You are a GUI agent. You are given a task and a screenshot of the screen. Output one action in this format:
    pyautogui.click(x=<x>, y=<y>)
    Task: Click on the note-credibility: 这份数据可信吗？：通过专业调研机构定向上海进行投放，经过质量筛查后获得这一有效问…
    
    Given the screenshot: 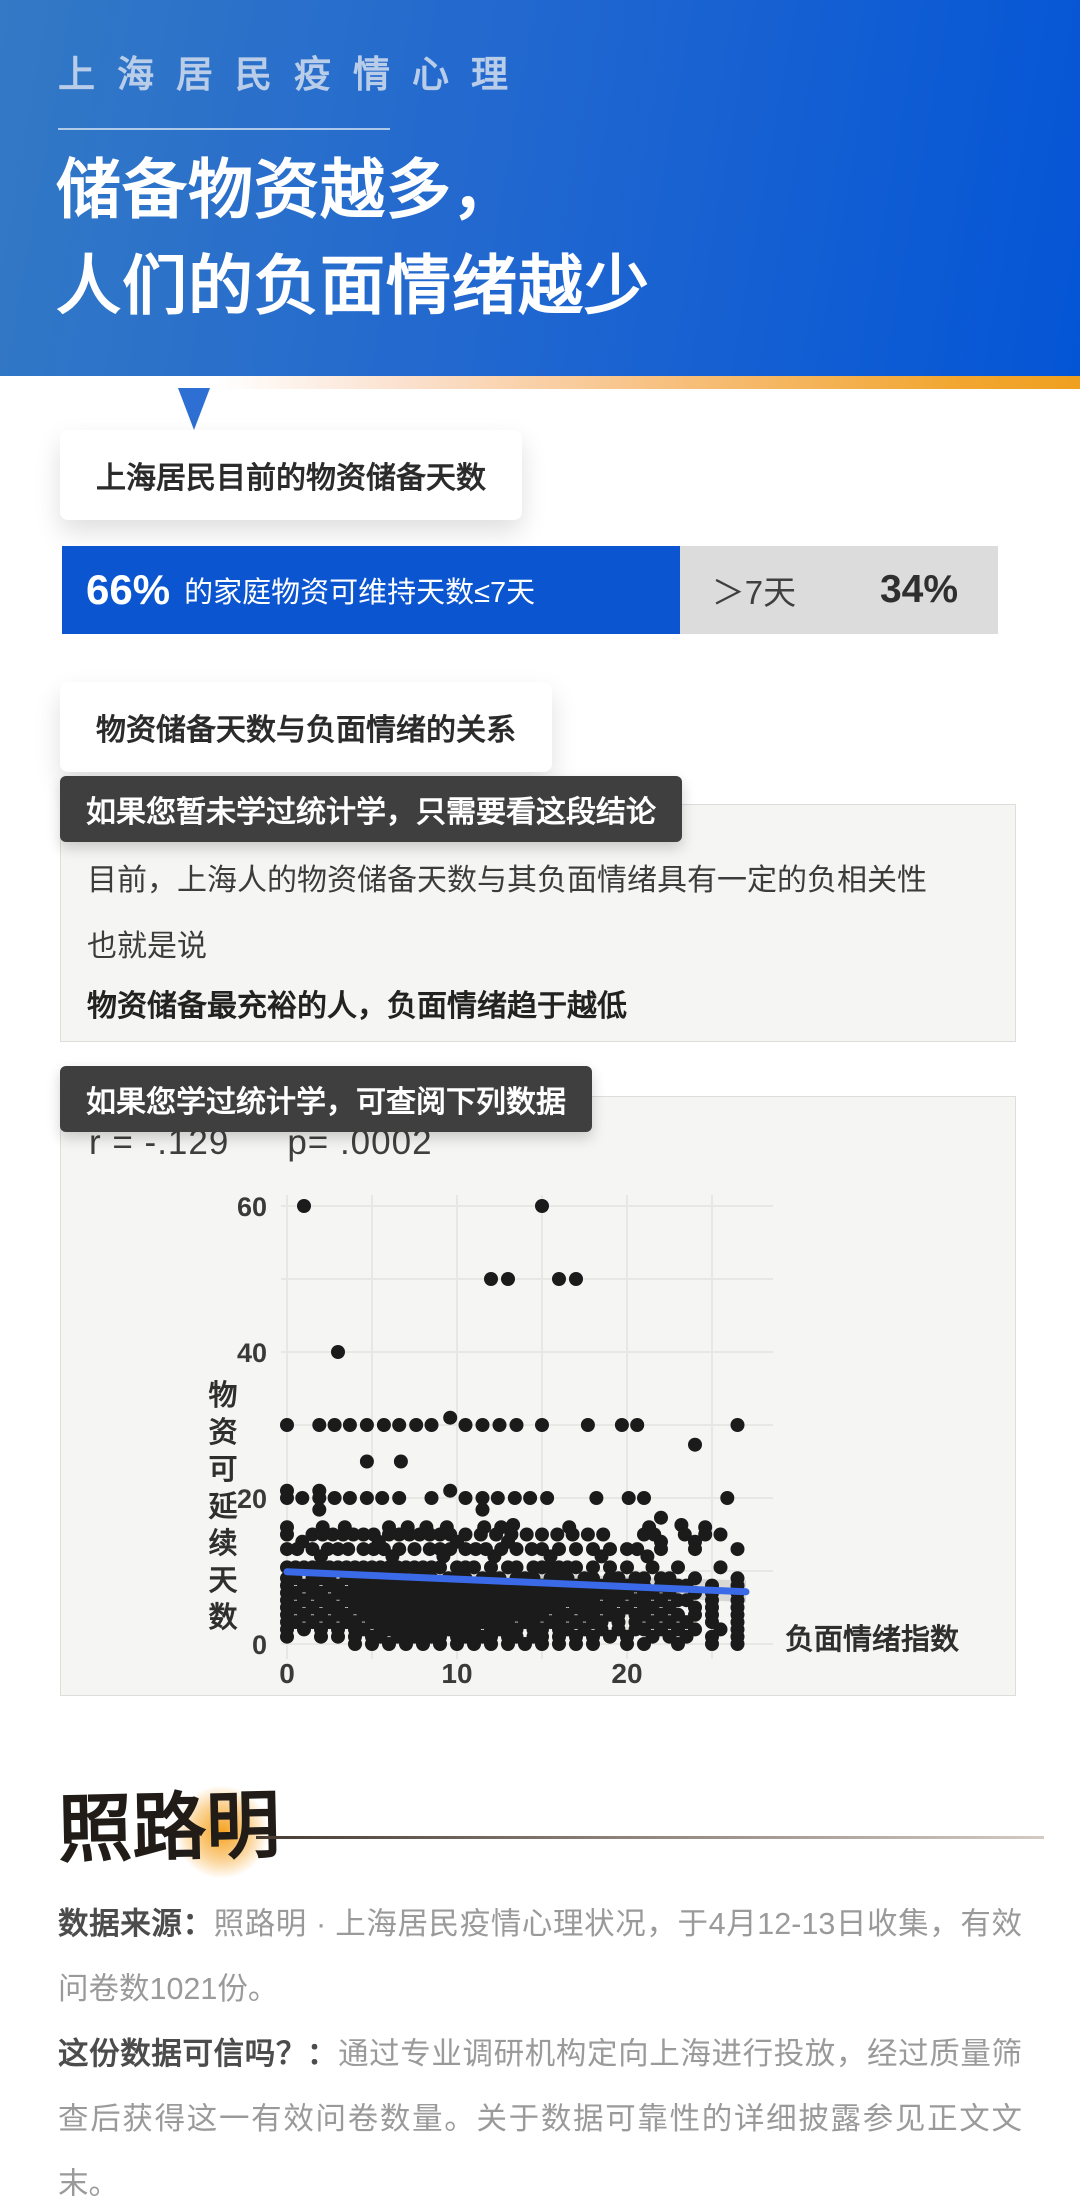 What is the action you would take?
    pyautogui.click(x=540, y=2109)
    